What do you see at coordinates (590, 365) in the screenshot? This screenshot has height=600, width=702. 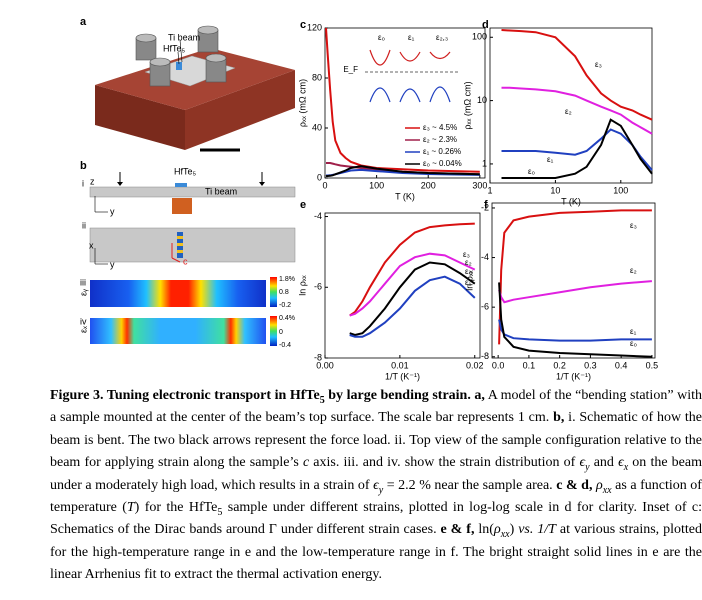 I see `x-tick-label: 0.3` at bounding box center [590, 365].